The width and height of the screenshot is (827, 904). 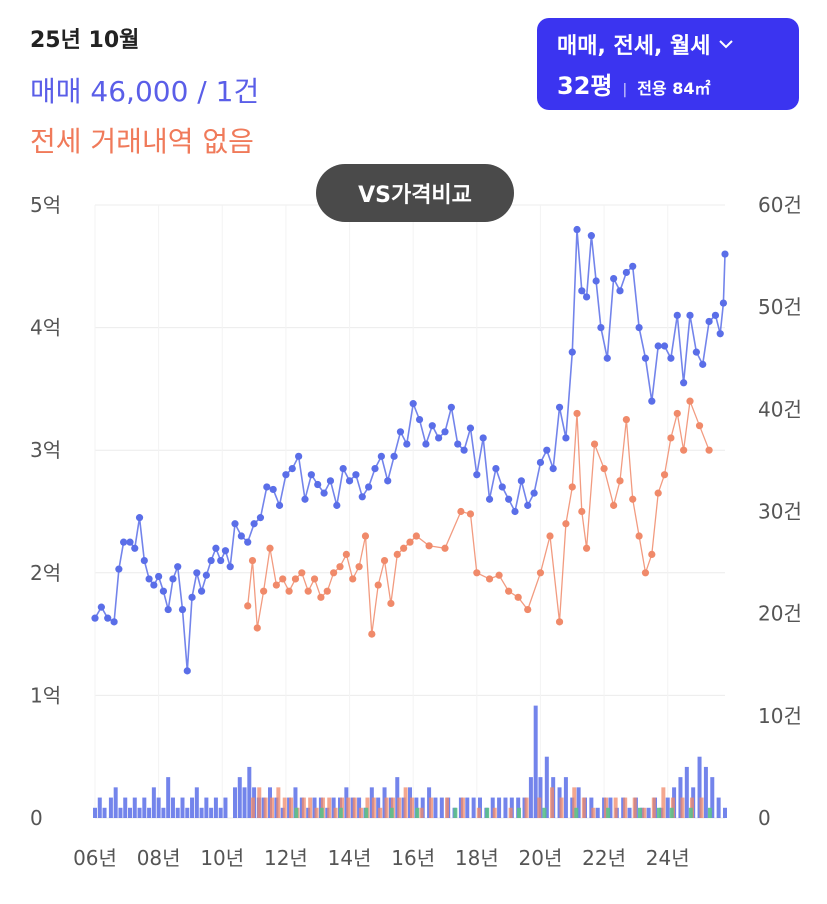 What do you see at coordinates (585, 86) in the screenshot?
I see `area-pyeong: 32평` at bounding box center [585, 86].